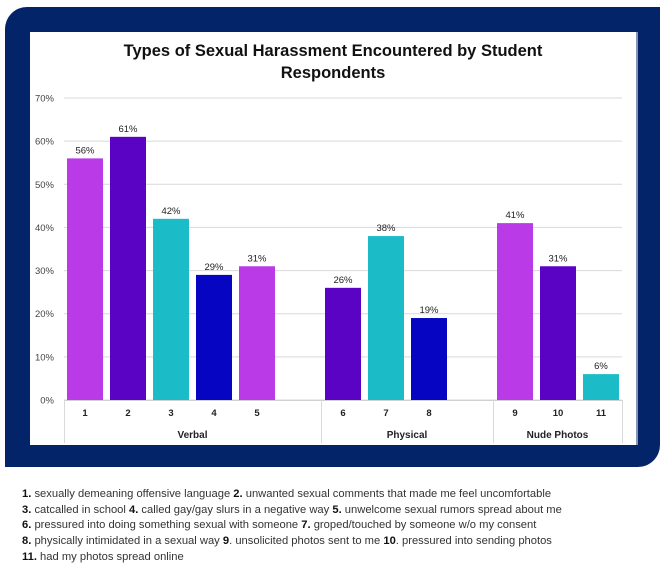 This screenshot has width=672, height=578. Describe the element at coordinates (386, 228) in the screenshot. I see `data-label: 38%` at that location.